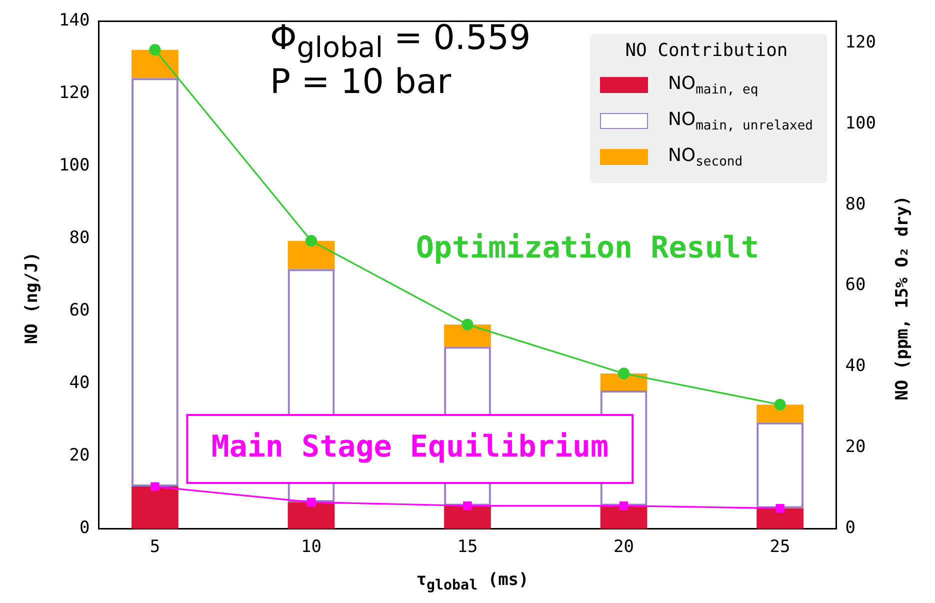  Describe the element at coordinates (79, 456) in the screenshot. I see `y-tick-label: 20` at that location.